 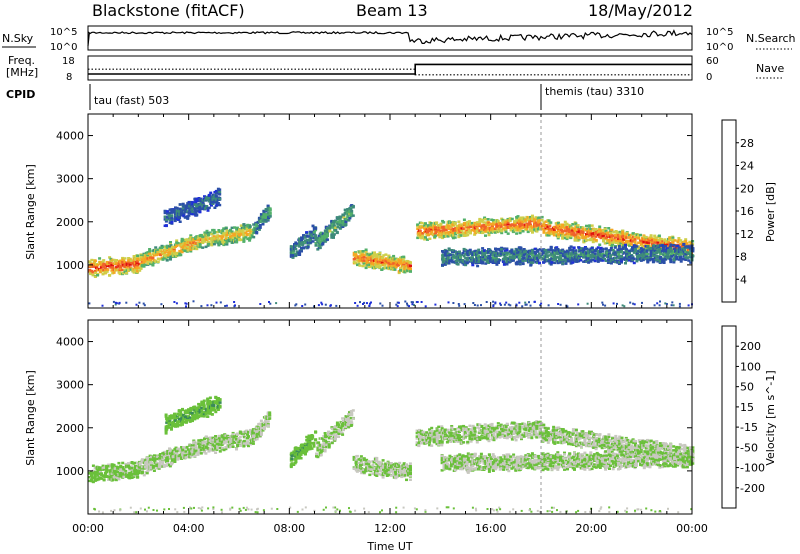 What do you see at coordinates (747, 143) in the screenshot?
I see `power-colorbar-tick-label: 28` at bounding box center [747, 143].